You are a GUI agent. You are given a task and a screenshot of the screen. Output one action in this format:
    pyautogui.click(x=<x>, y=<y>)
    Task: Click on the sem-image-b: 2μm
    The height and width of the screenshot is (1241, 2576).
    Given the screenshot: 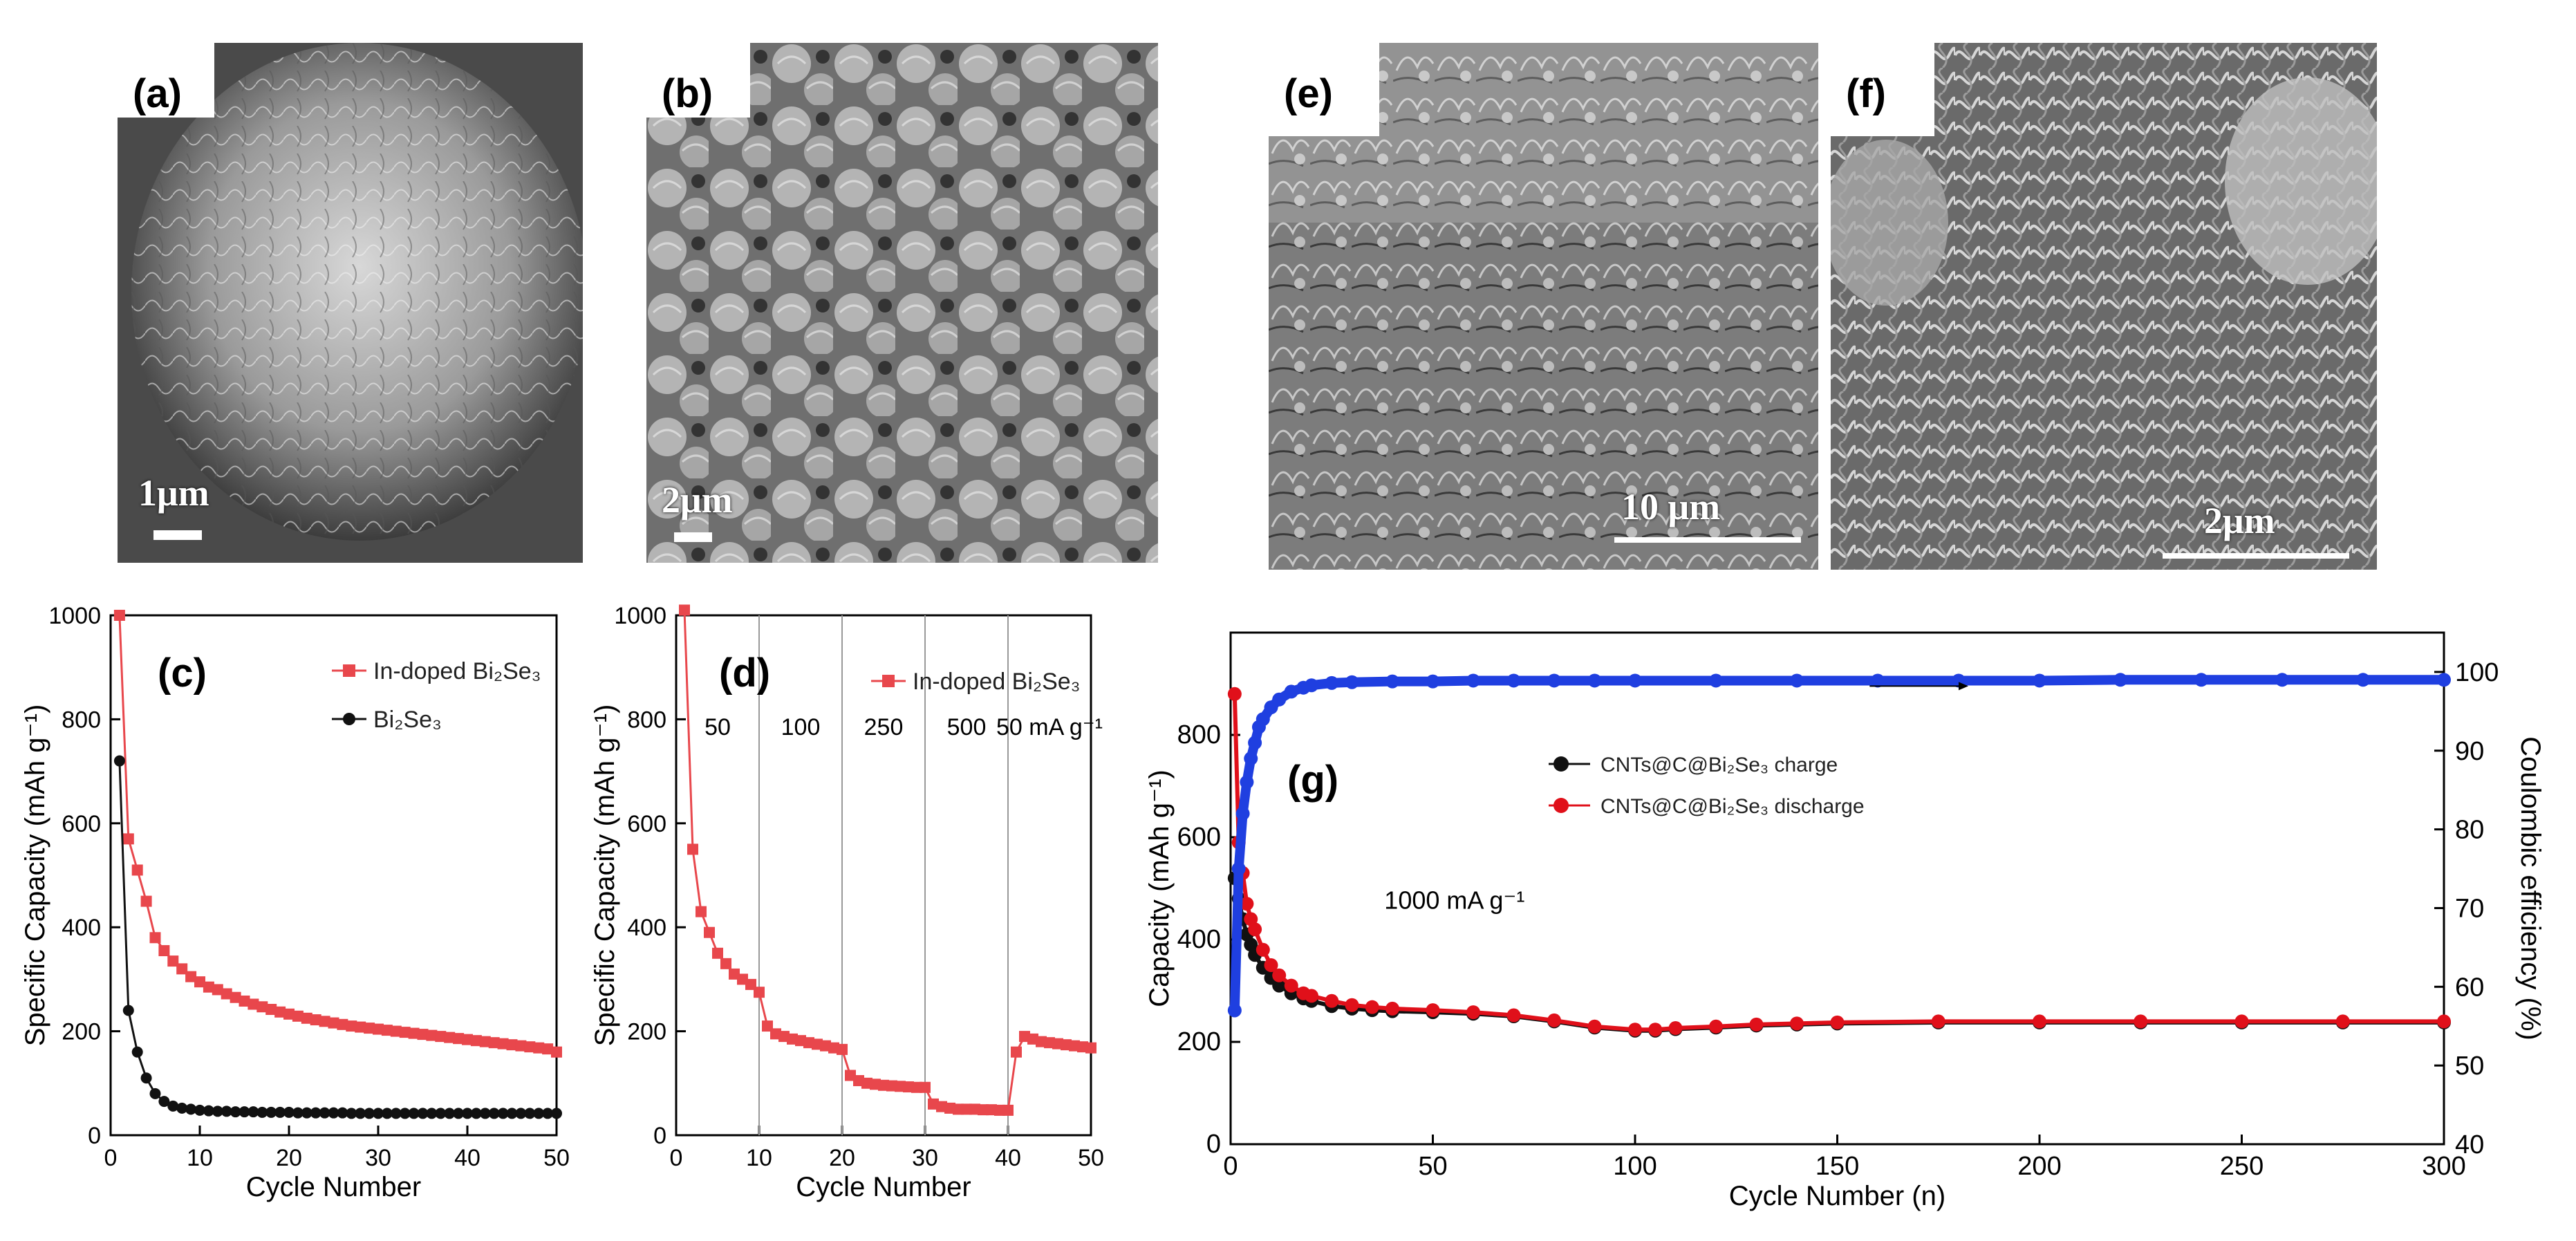 What is the action you would take?
    pyautogui.click(x=902, y=303)
    